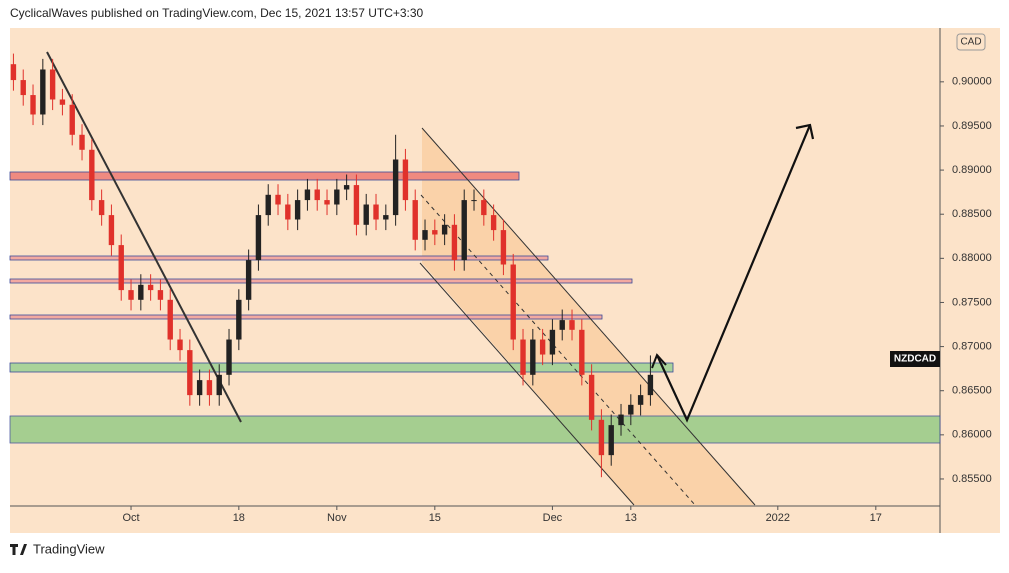 This screenshot has height=573, width=1009. I want to click on x-tick-label: Nov, so click(337, 518).